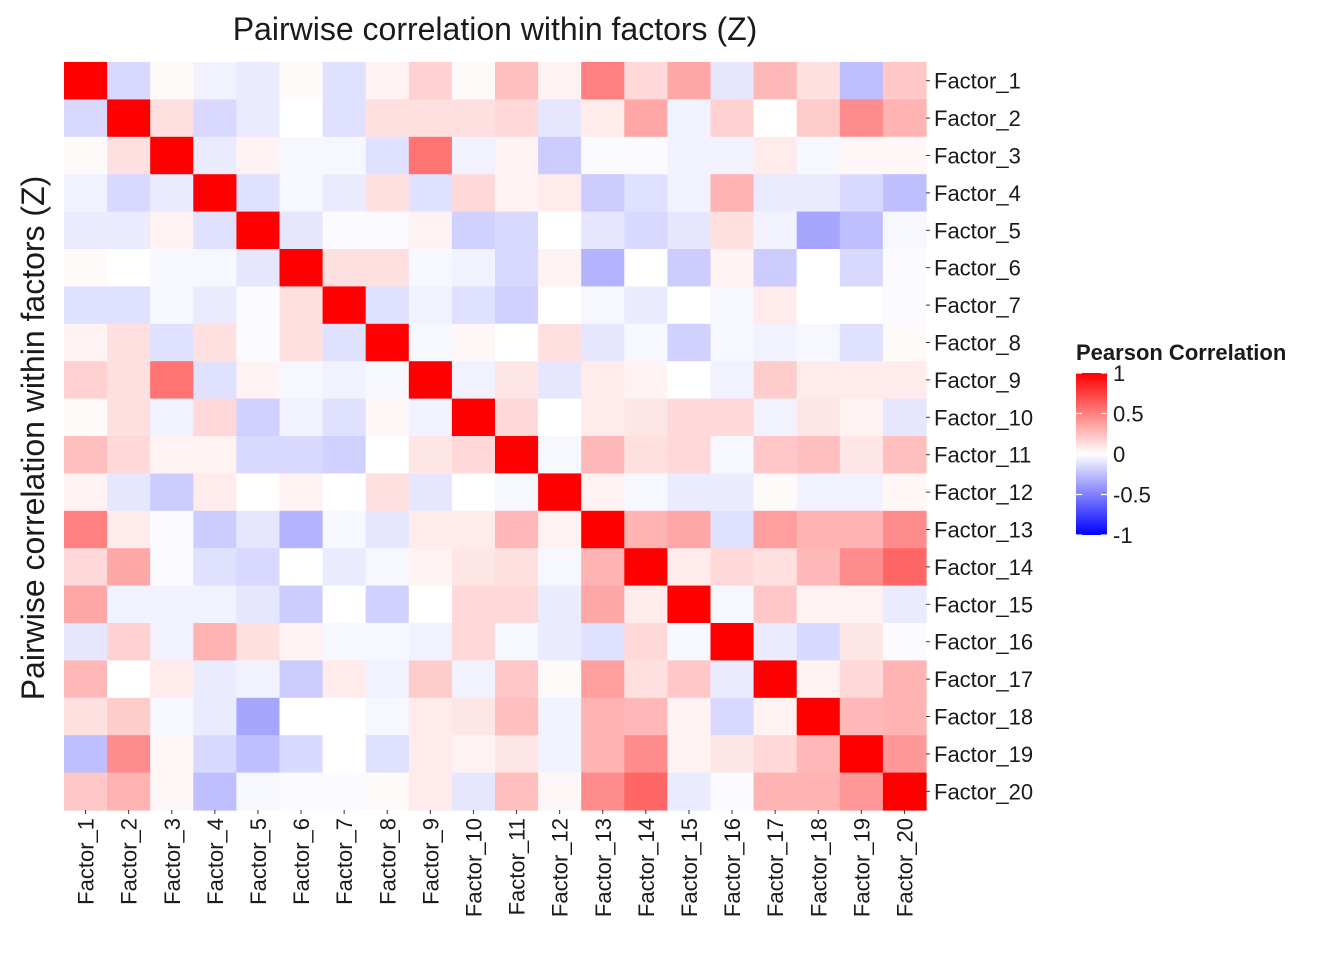  What do you see at coordinates (983, 604) in the screenshot?
I see `row-label: Factor_15` at bounding box center [983, 604].